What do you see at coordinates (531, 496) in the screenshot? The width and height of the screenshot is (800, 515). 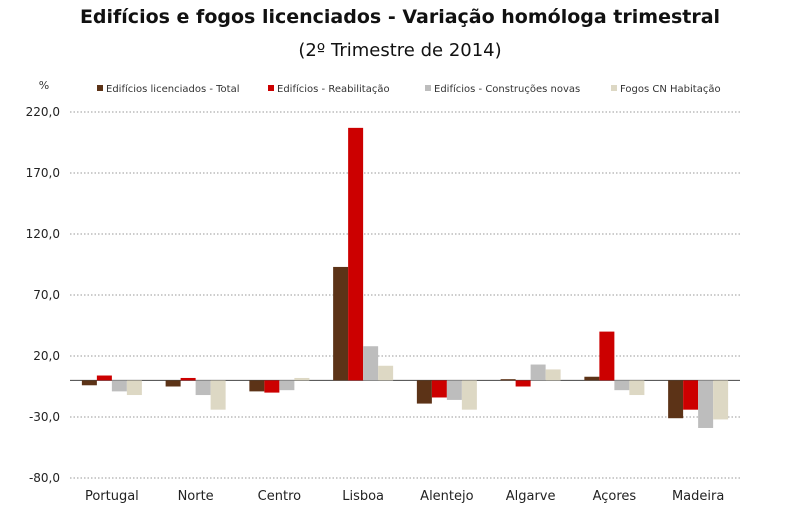 I see `x-tick-label: Algarve` at bounding box center [531, 496].